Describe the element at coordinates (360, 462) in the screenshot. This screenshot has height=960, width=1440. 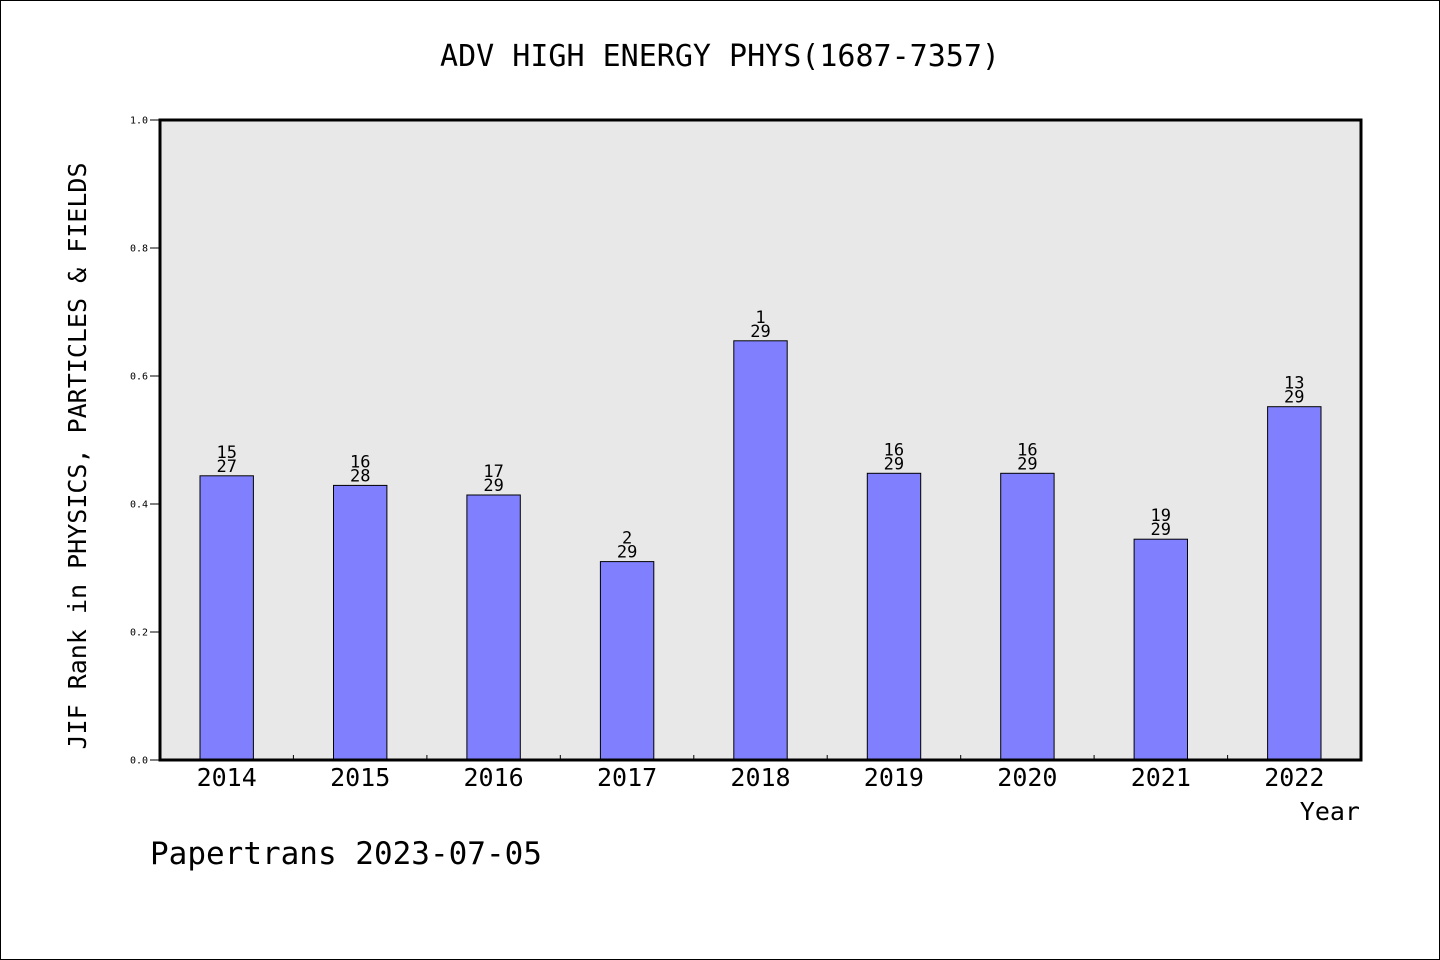
I see `data-label-top-2015: 16` at that location.